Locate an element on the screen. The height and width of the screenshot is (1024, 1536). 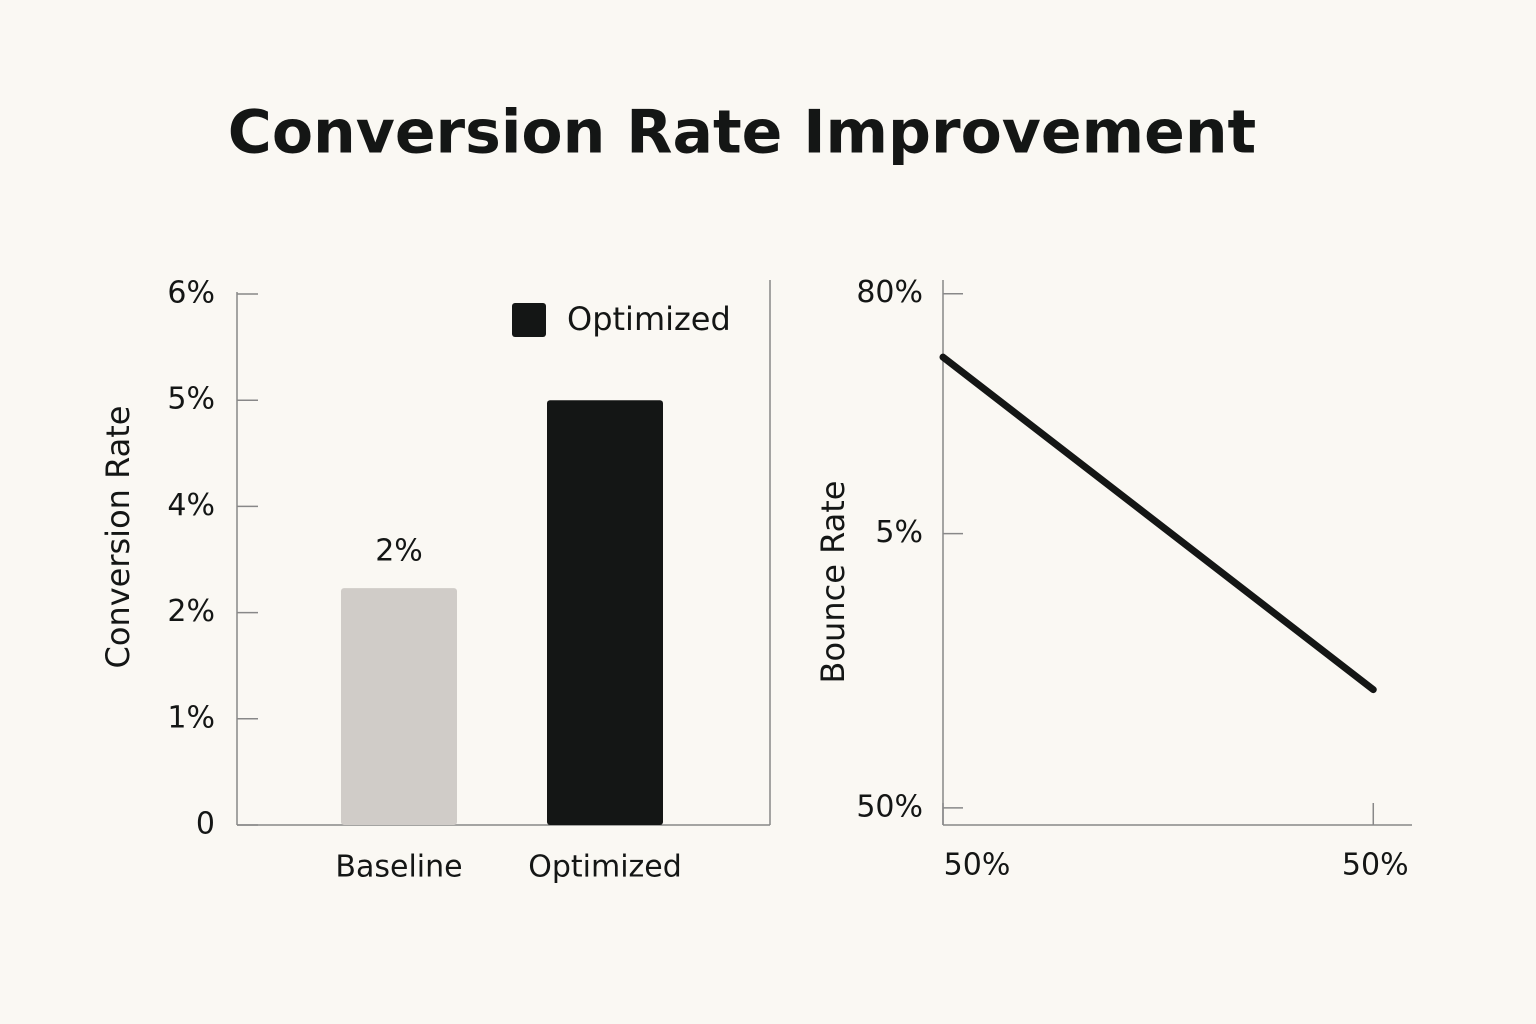
y-tick-label: 50% is located at coordinates (889, 806).